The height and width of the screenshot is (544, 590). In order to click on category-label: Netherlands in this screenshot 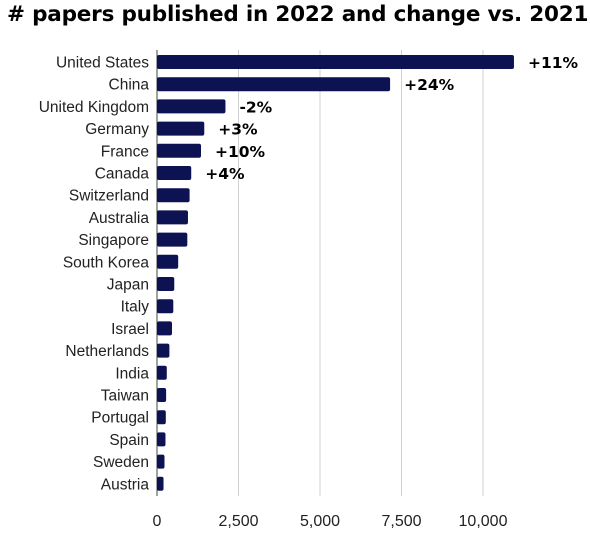, I will do `click(107, 351)`.